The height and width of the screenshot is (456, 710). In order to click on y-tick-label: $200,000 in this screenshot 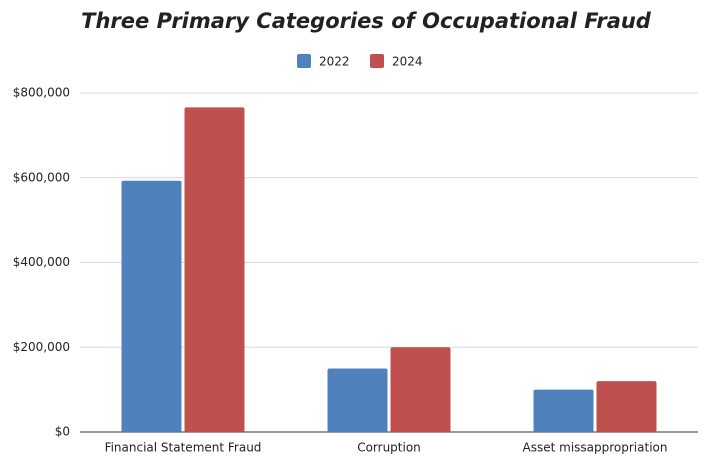, I will do `click(41, 347)`.